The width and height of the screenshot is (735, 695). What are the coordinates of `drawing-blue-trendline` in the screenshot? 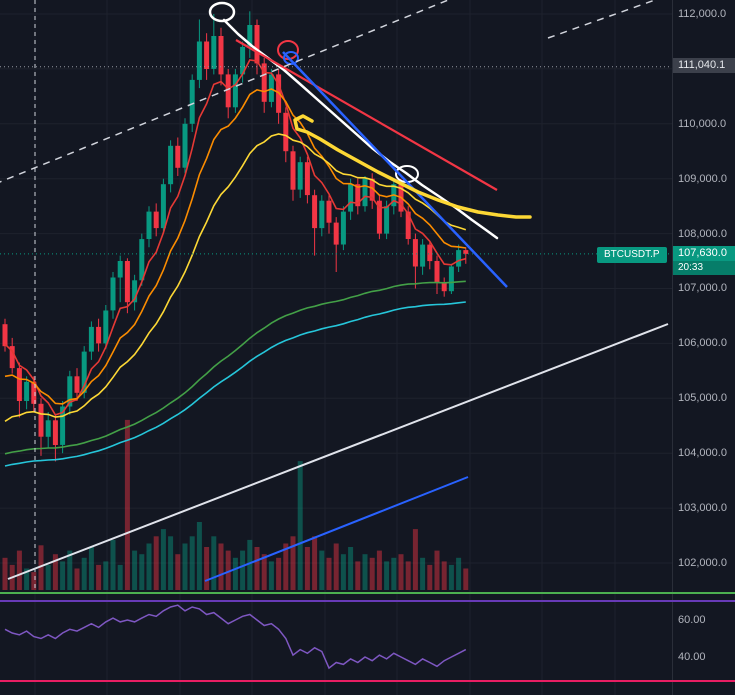 It's located at (395, 169).